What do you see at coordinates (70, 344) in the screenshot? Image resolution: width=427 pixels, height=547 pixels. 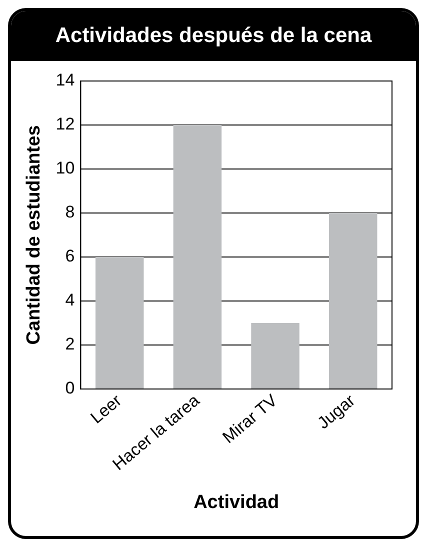 I see `y-tick-label: 2` at bounding box center [70, 344].